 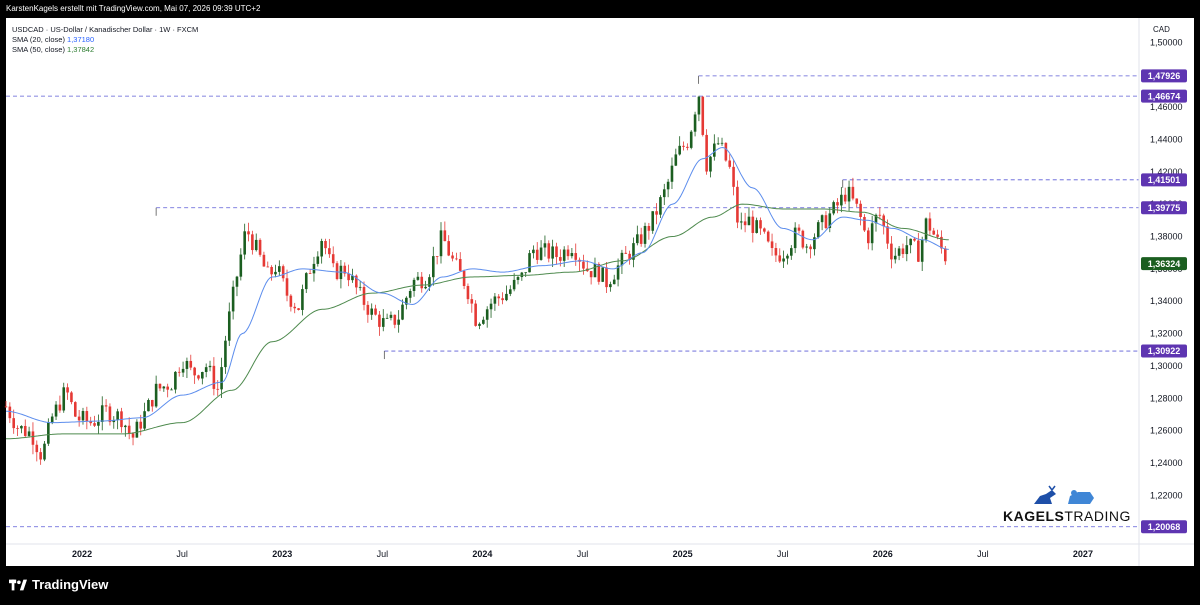 I want to click on price-badge-label: 1,20068, so click(x=1164, y=527).